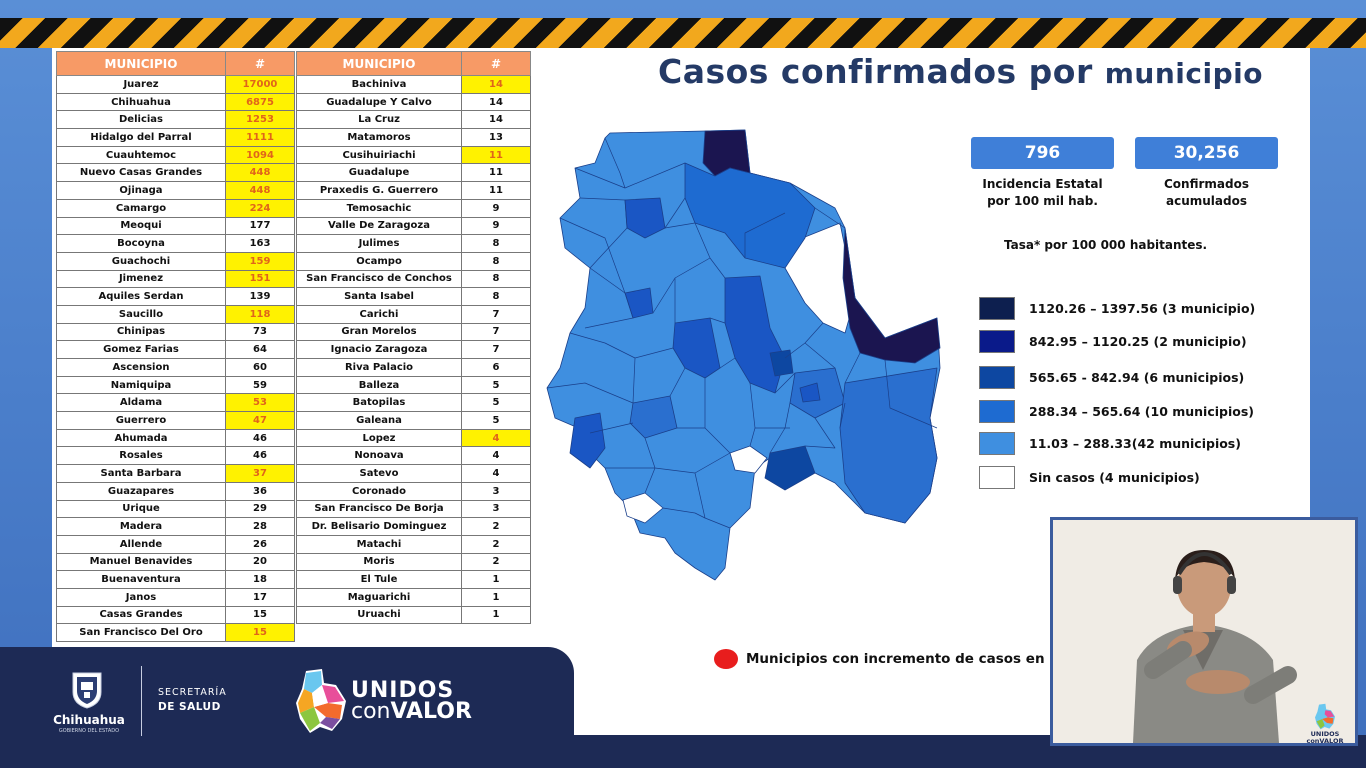 Image resolution: width=1366 pixels, height=768 pixels. I want to click on table-row: Buenaventura 18, so click(175, 579).